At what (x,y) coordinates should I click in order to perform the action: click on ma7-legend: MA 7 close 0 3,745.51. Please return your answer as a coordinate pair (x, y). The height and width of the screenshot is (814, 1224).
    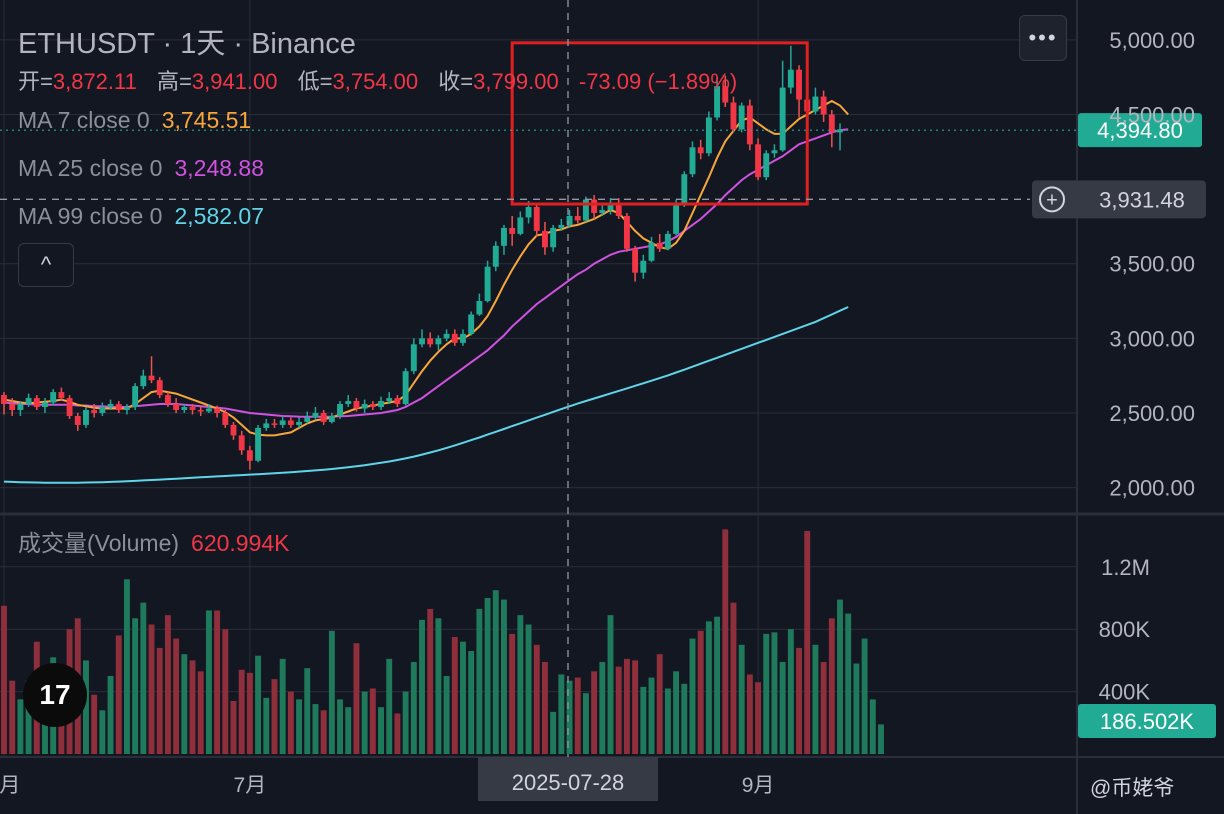
    Looking at the image, I should click on (134, 120).